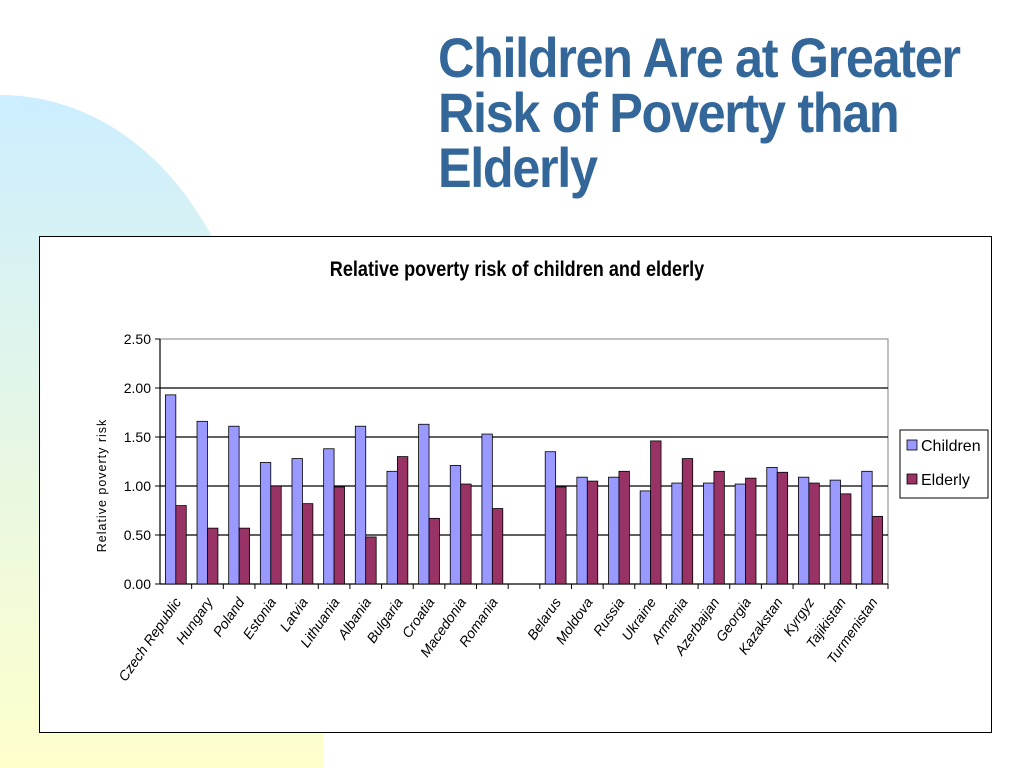  Describe the element at coordinates (669, 112) in the screenshot. I see `slide-title-line: Risk of Poverty than` at that location.